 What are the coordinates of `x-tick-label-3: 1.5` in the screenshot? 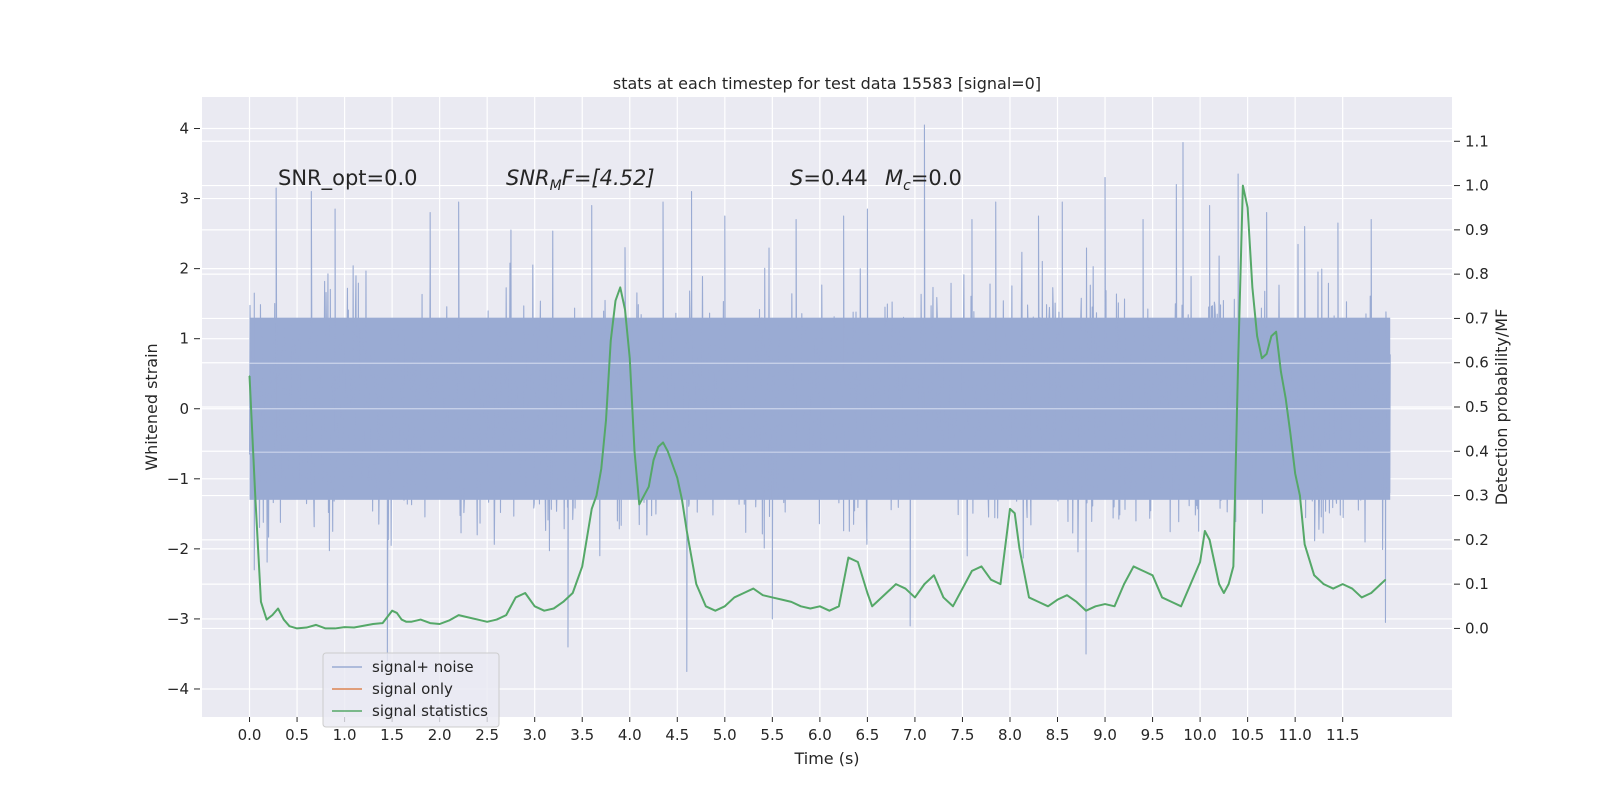 It's located at (392, 735).